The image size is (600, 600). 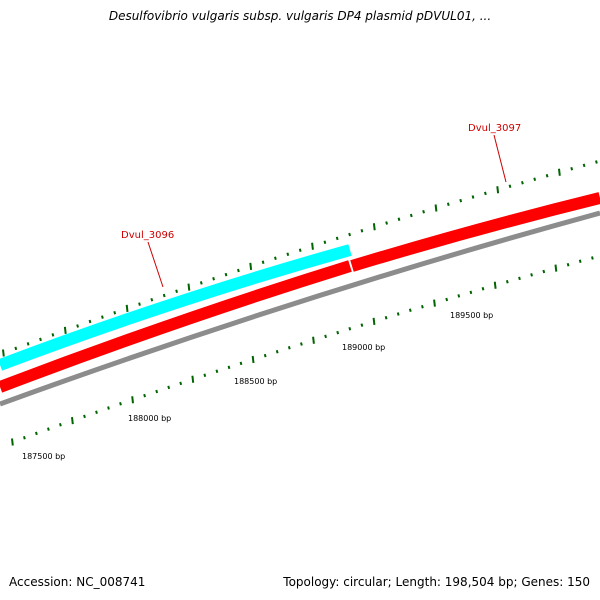 What do you see at coordinates (147, 235) in the screenshot?
I see `gene-label-dvul-3096: Dvul_3096` at bounding box center [147, 235].